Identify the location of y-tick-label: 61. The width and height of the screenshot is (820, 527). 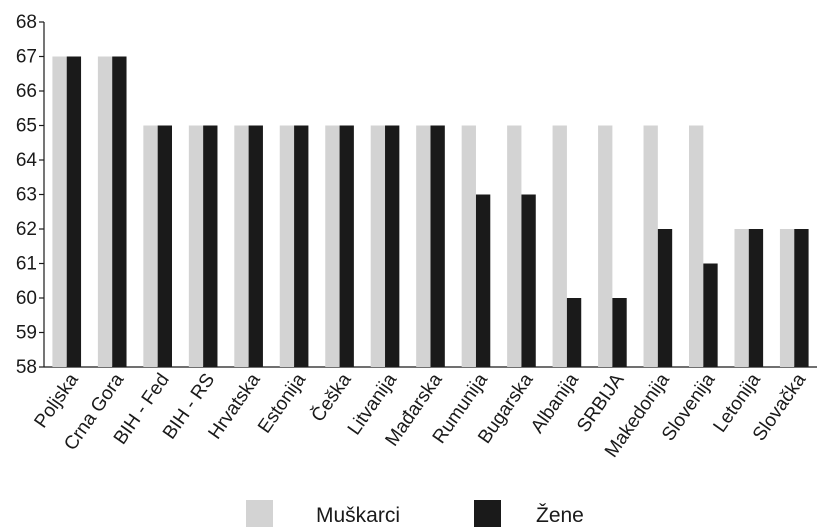
(26, 264).